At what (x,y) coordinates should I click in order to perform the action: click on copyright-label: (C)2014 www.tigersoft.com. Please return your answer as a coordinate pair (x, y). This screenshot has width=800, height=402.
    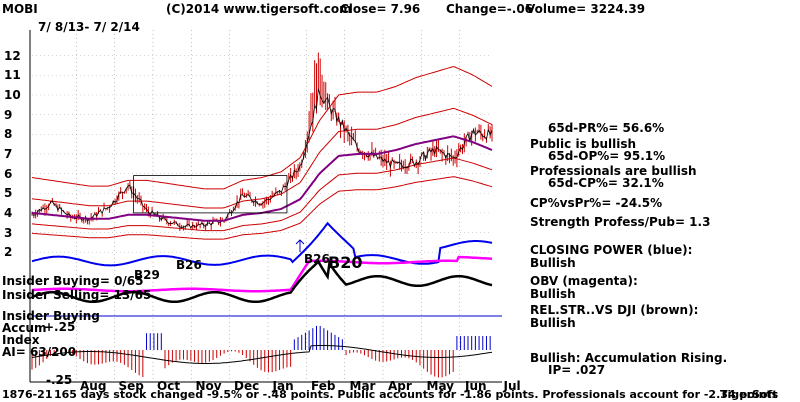
    Looking at the image, I should click on (259, 9).